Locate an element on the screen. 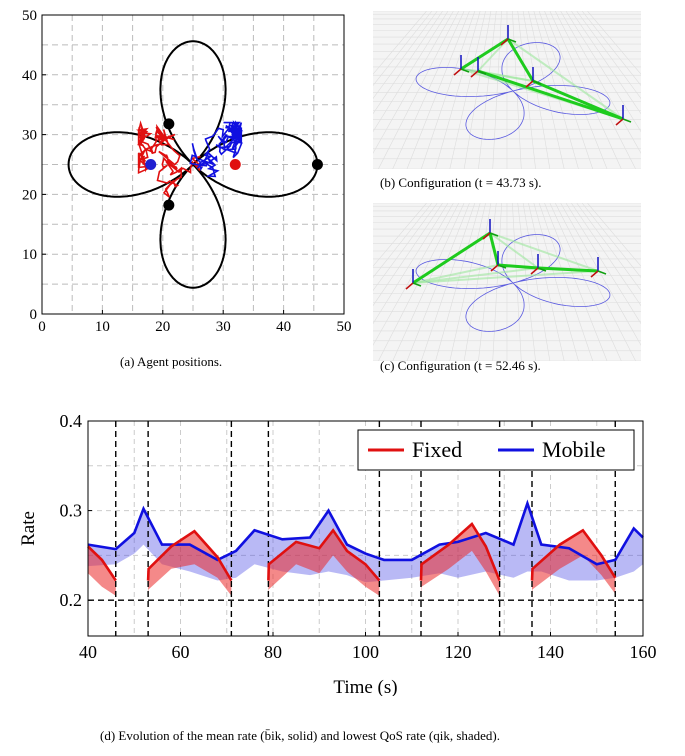  y-tick-label: 10 is located at coordinates (29, 255).